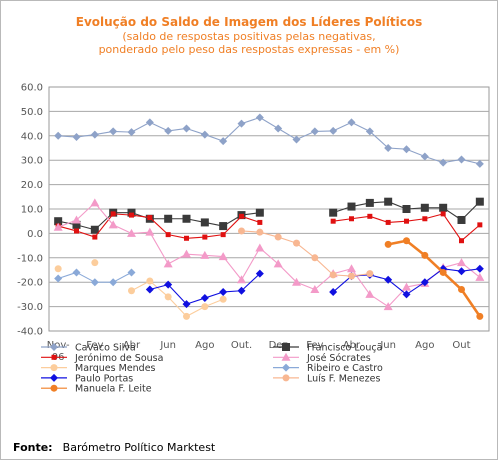 This screenshot has width=498, height=464. What do you see at coordinates (32, 210) in the screenshot?
I see `y-tick-label: 10.0` at bounding box center [32, 210].